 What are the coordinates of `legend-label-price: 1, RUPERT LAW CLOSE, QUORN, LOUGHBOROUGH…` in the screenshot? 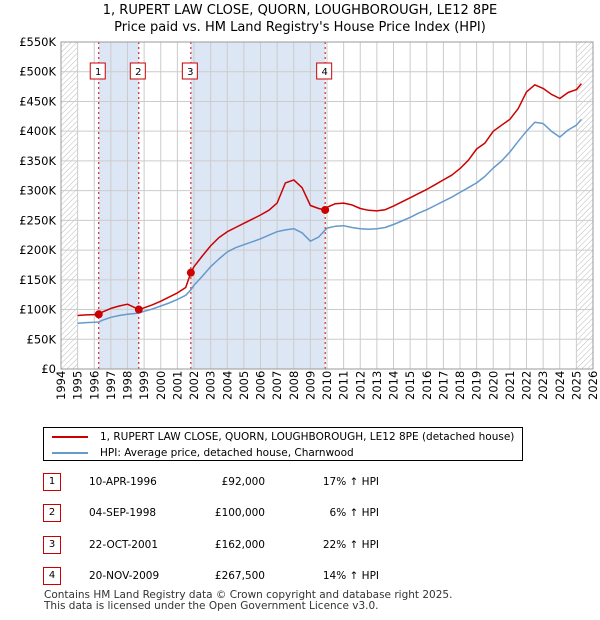 It's located at (307, 437).